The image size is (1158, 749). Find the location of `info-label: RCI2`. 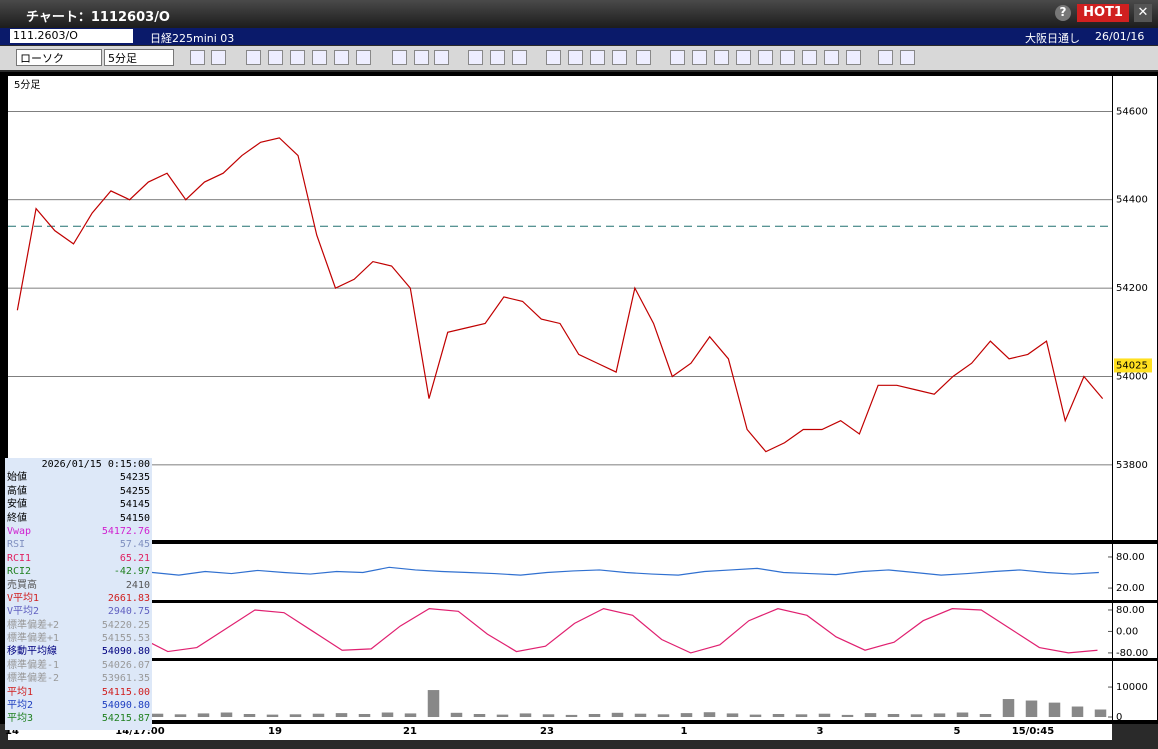

info-label: RCI2 is located at coordinates (19, 572).